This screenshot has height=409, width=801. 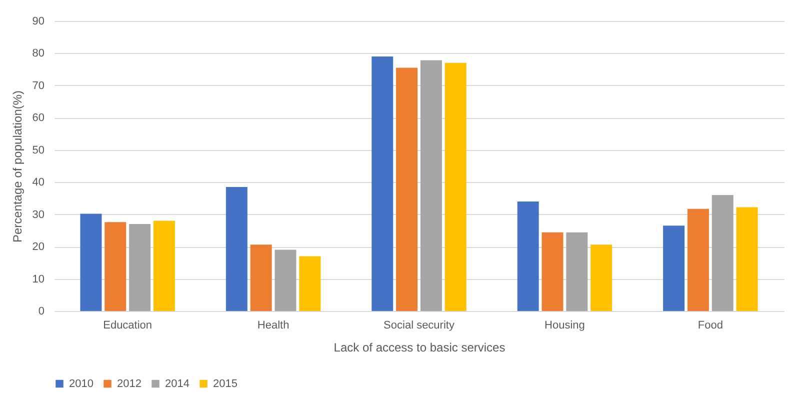 What do you see at coordinates (177, 384) in the screenshot?
I see `legend-label: 2014` at bounding box center [177, 384].